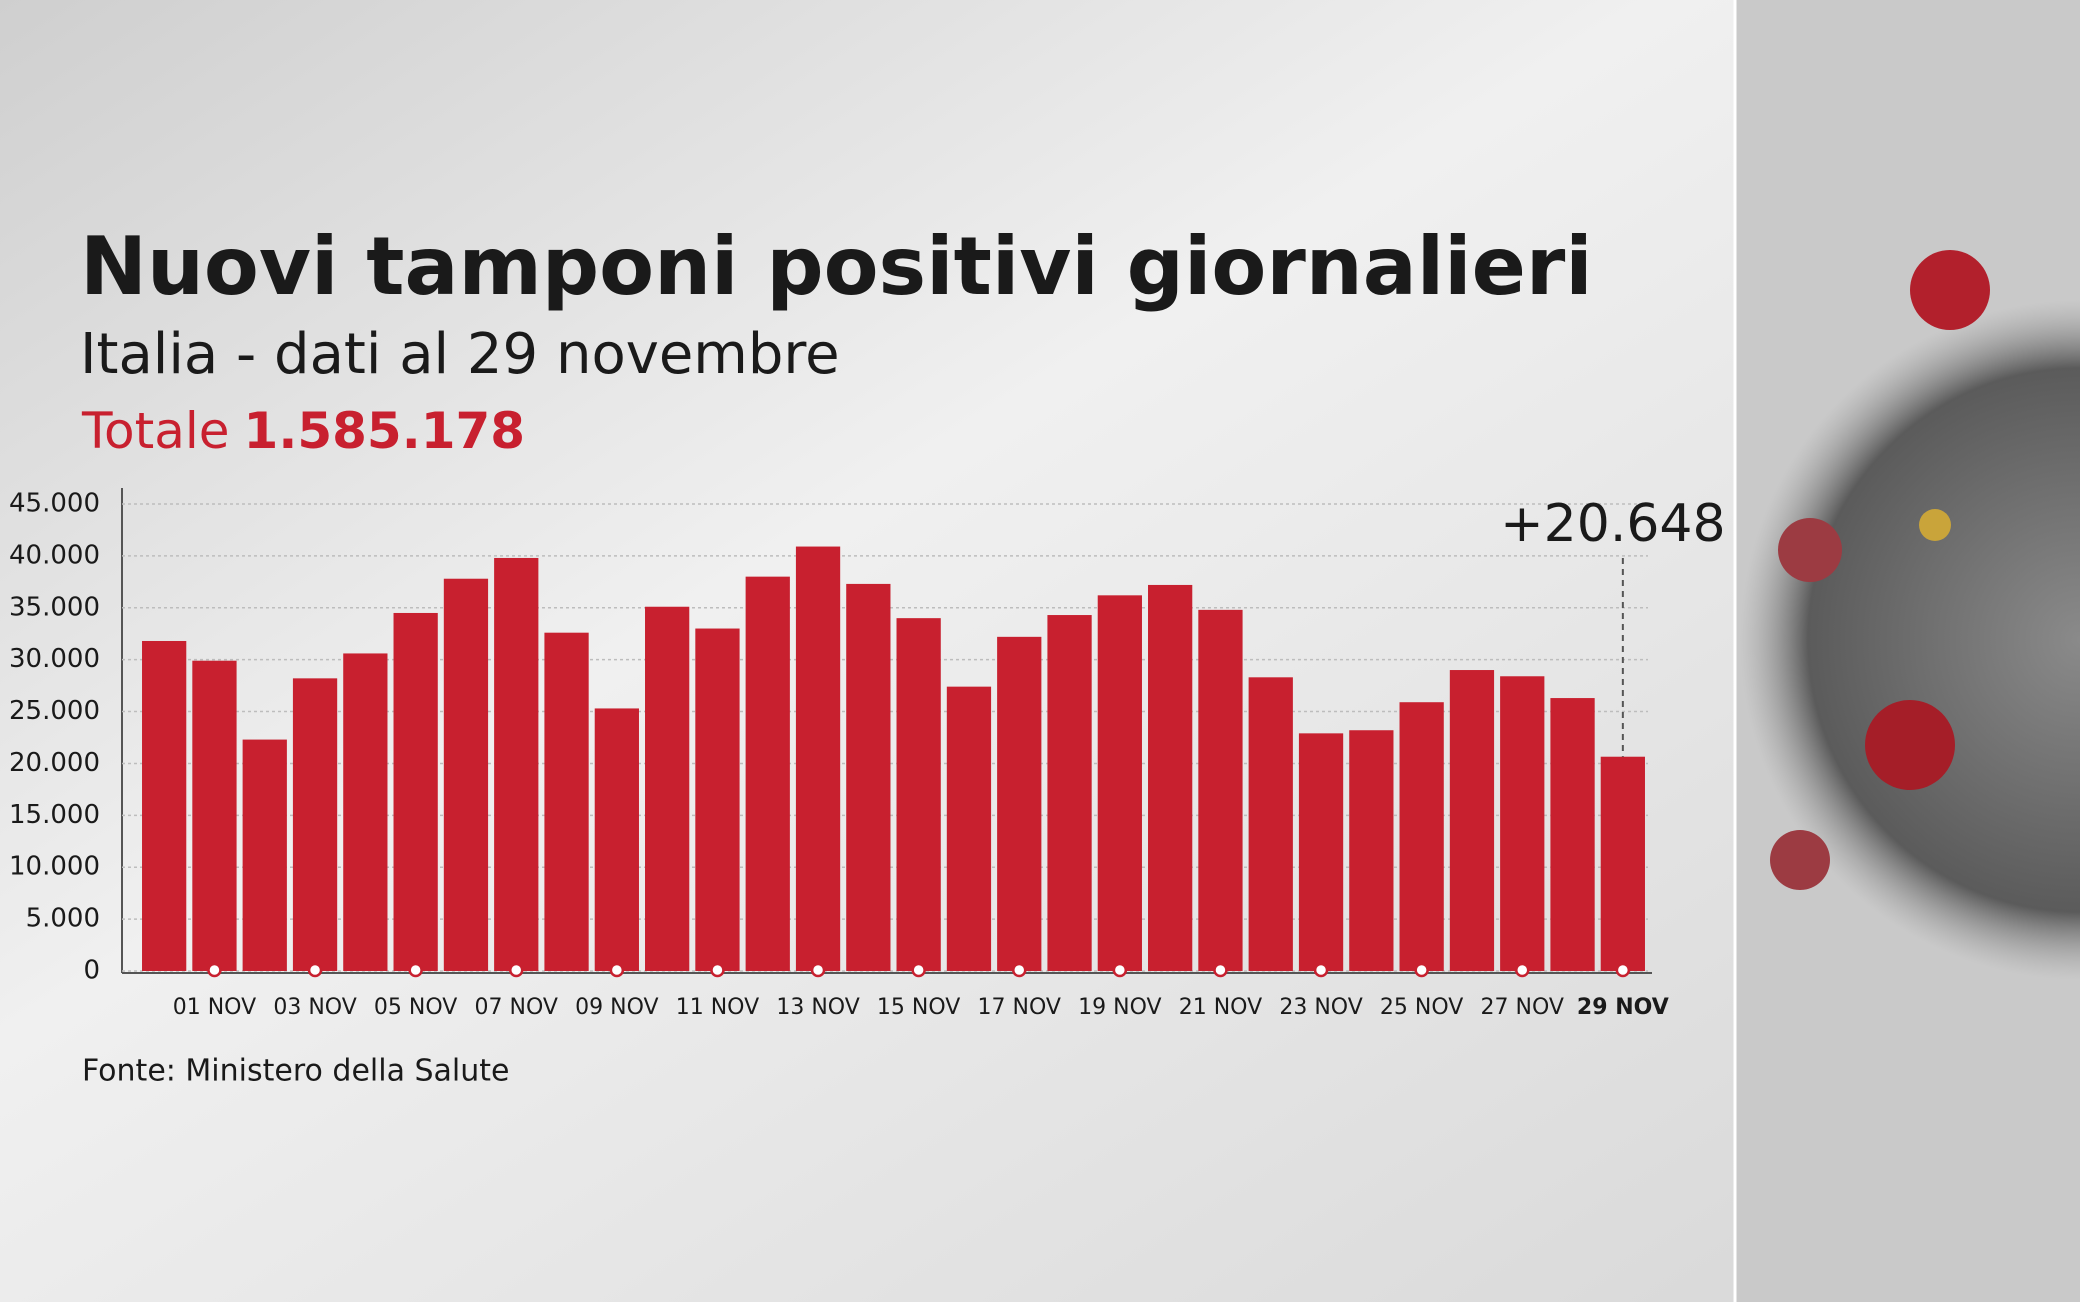  What do you see at coordinates (1522, 1007) in the screenshot?
I see `x-tick-label: 27 NOV` at bounding box center [1522, 1007].